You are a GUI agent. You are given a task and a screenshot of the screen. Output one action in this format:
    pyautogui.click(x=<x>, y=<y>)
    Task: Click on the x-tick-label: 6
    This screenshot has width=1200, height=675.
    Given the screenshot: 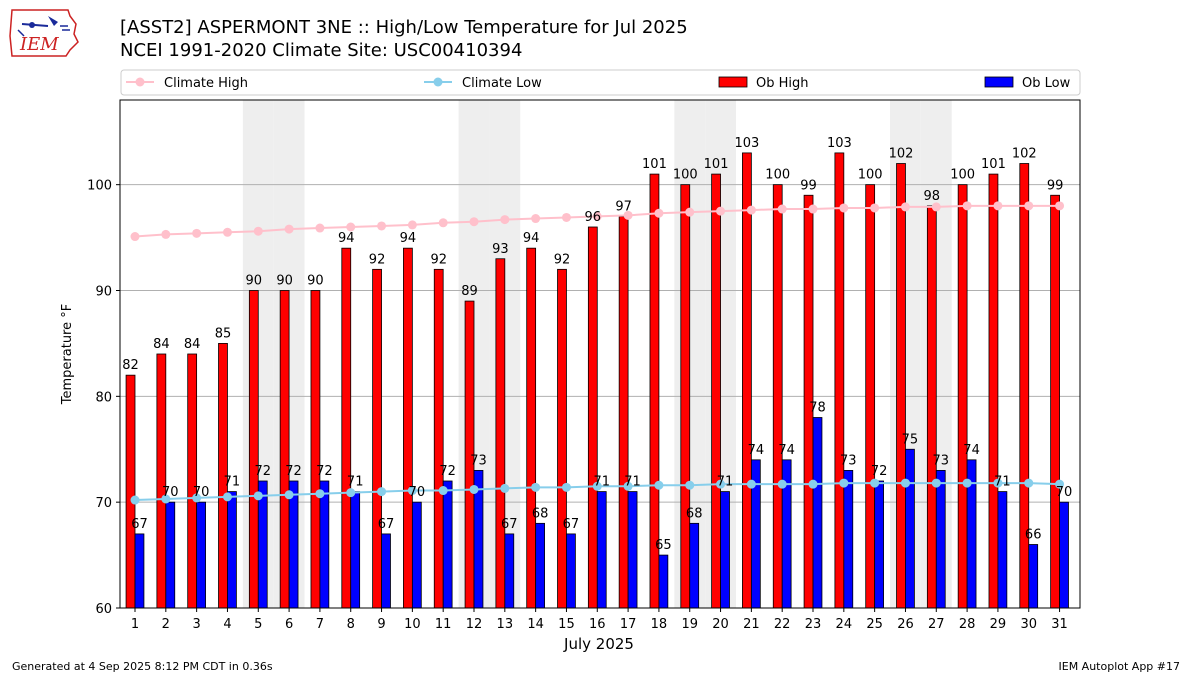 What is the action you would take?
    pyautogui.click(x=289, y=624)
    